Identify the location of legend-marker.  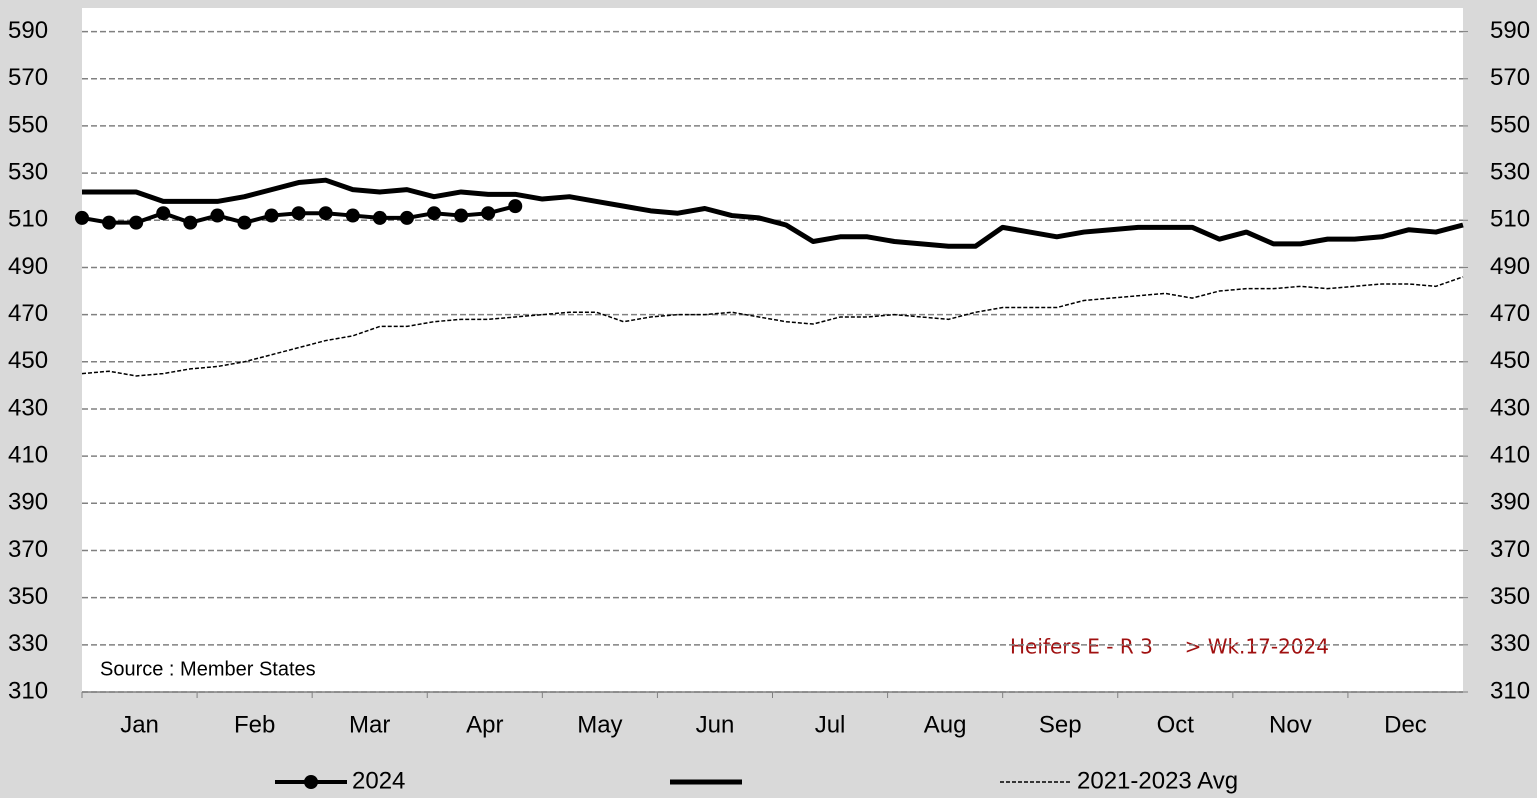
(311, 782).